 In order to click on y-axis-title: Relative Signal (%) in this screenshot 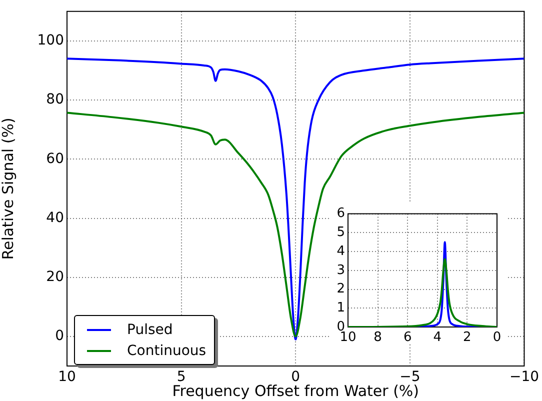, I will do `click(8, 189)`.